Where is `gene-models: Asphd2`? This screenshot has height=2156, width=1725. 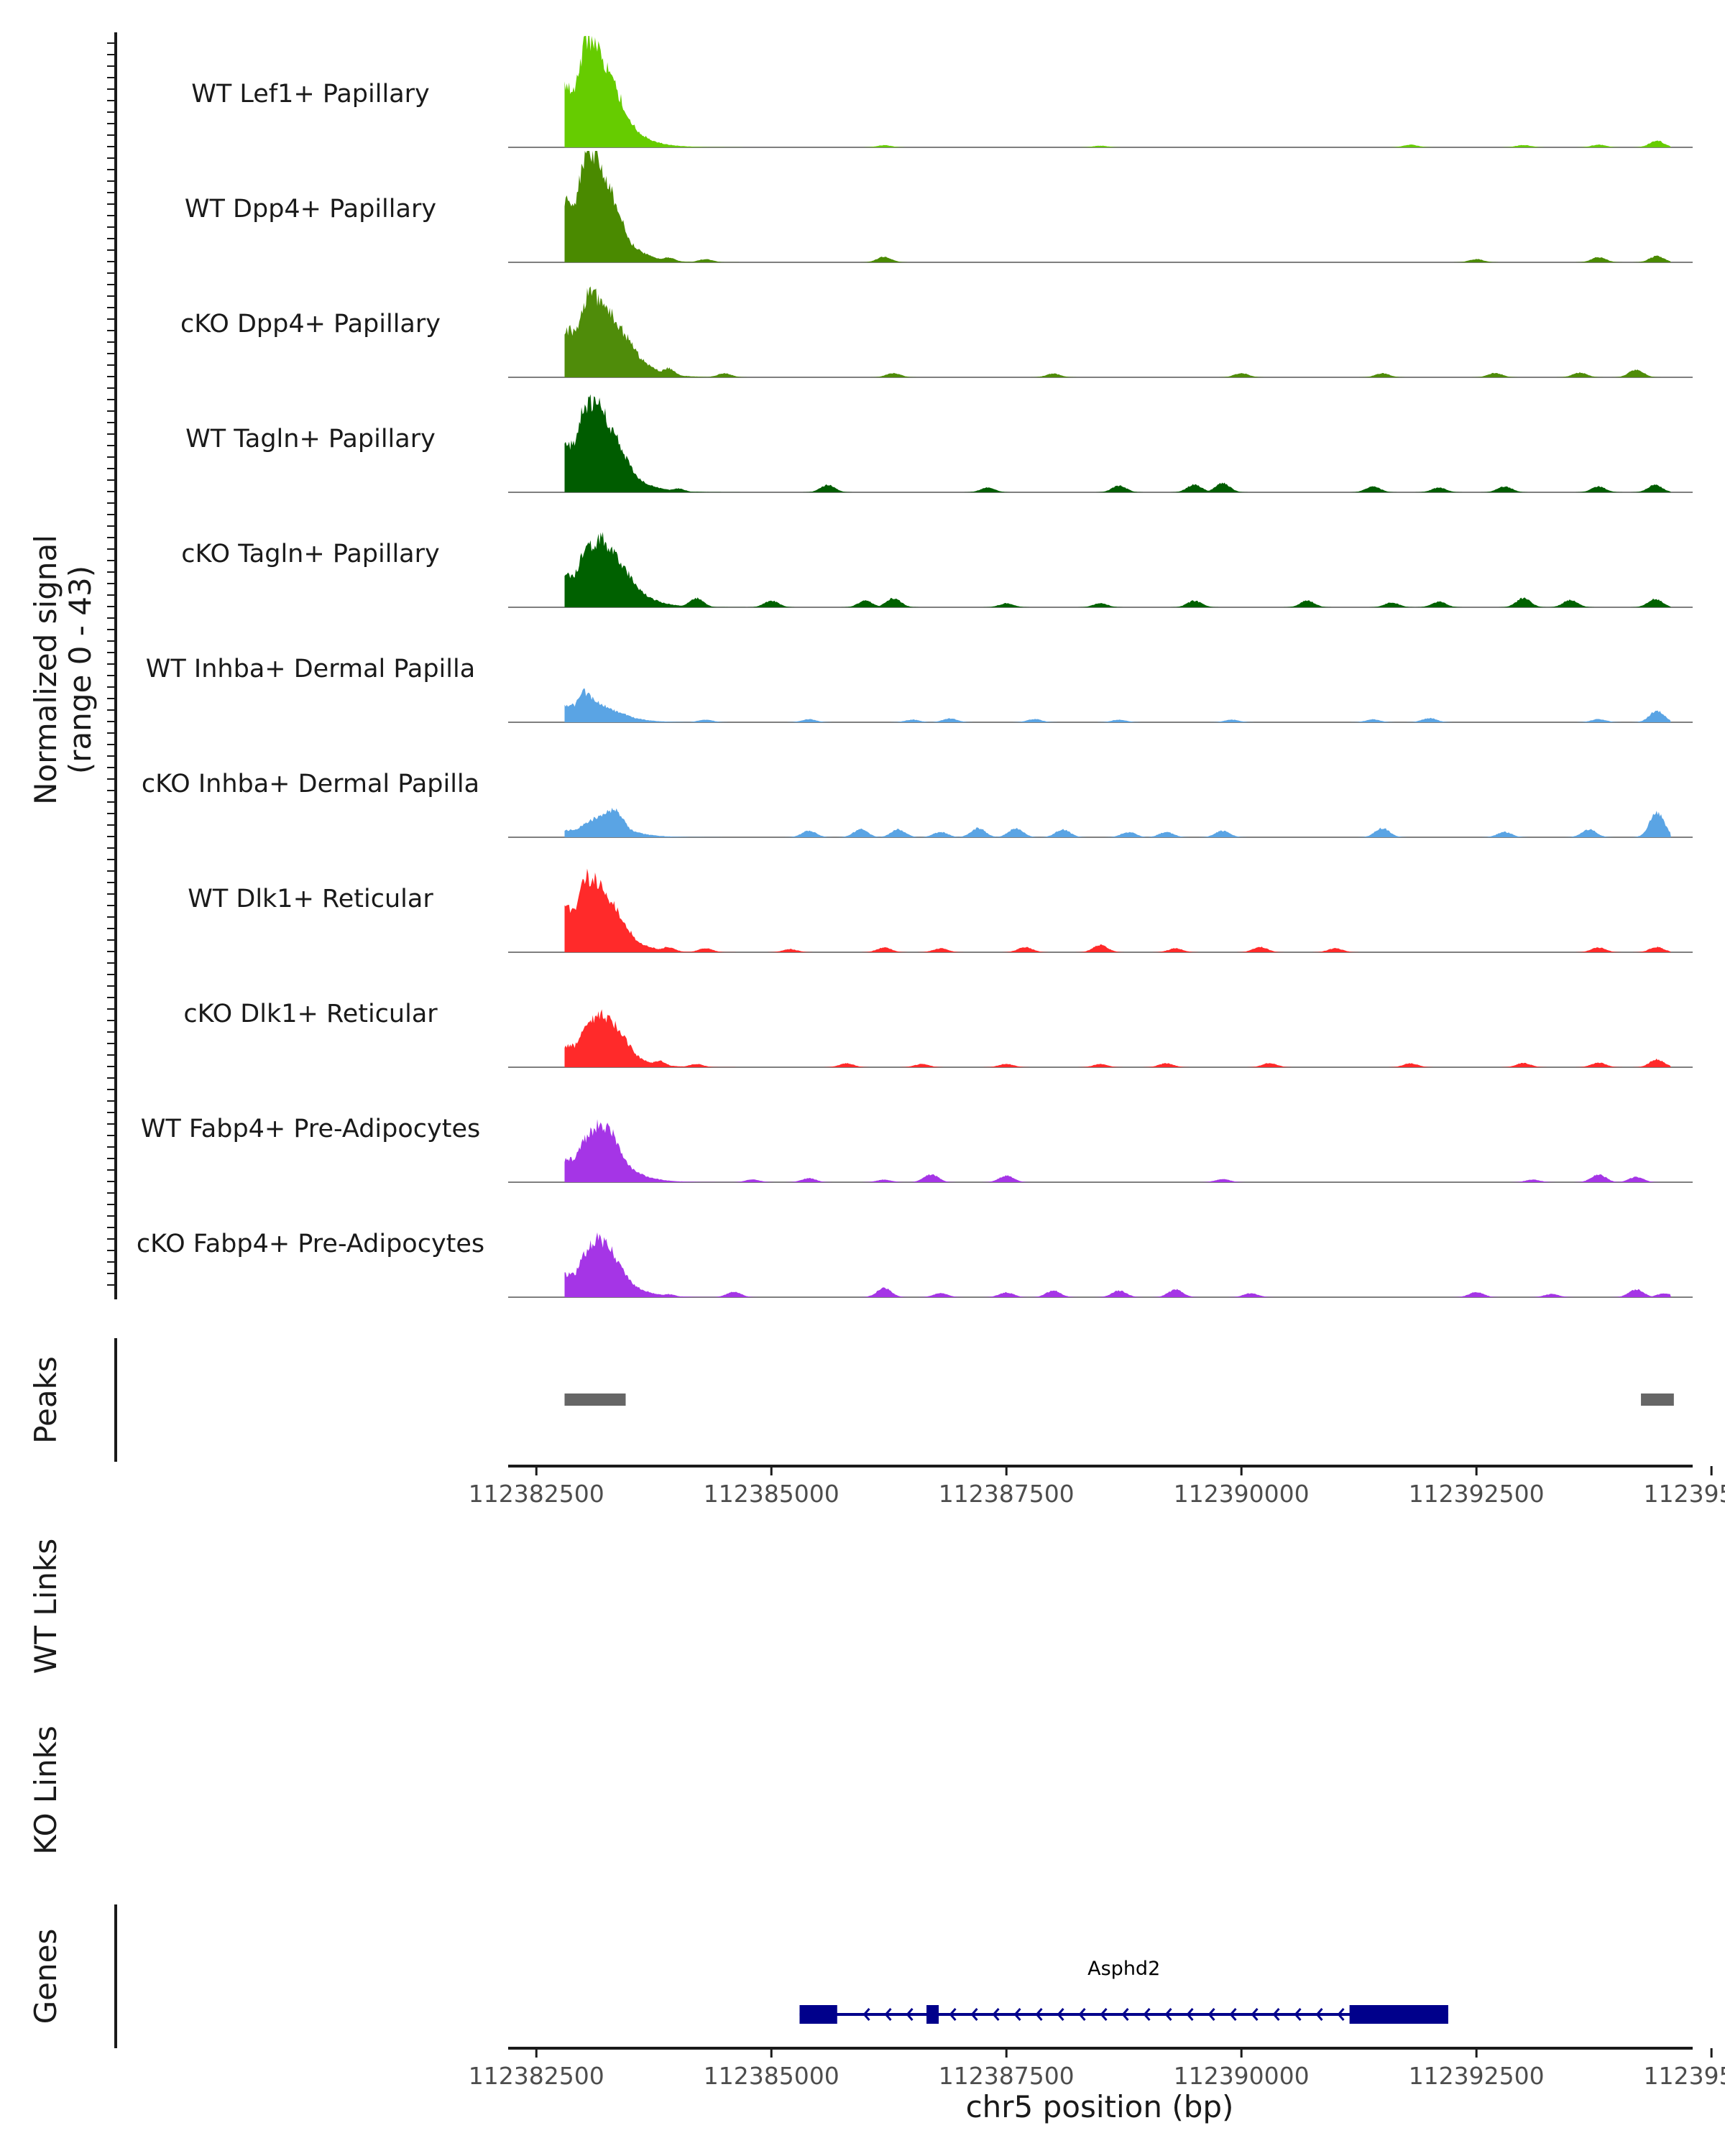 gene-models: Asphd2 is located at coordinates (1123, 1991).